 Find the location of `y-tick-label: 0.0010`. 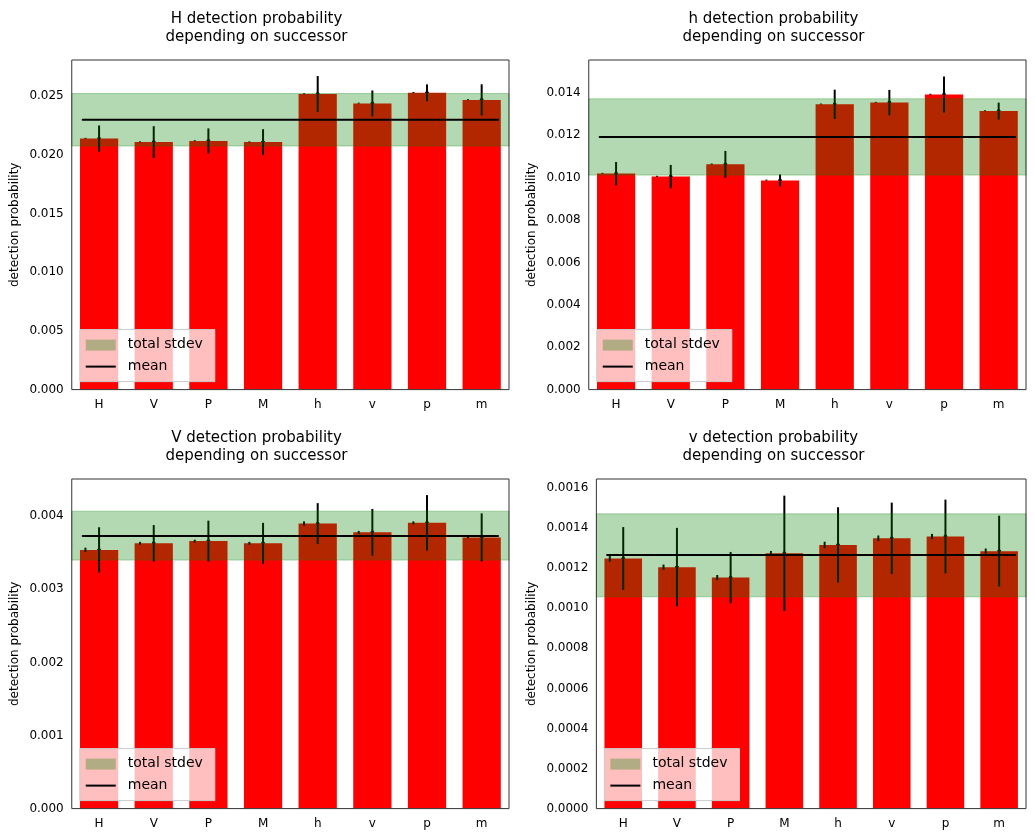

y-tick-label: 0.0010 is located at coordinates (567, 607).